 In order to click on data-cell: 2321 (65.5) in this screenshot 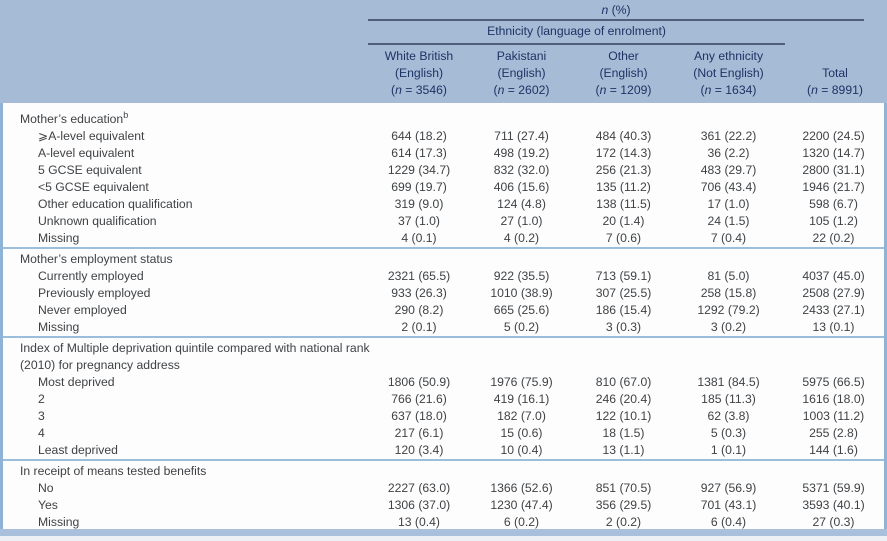, I will do `click(419, 276)`.